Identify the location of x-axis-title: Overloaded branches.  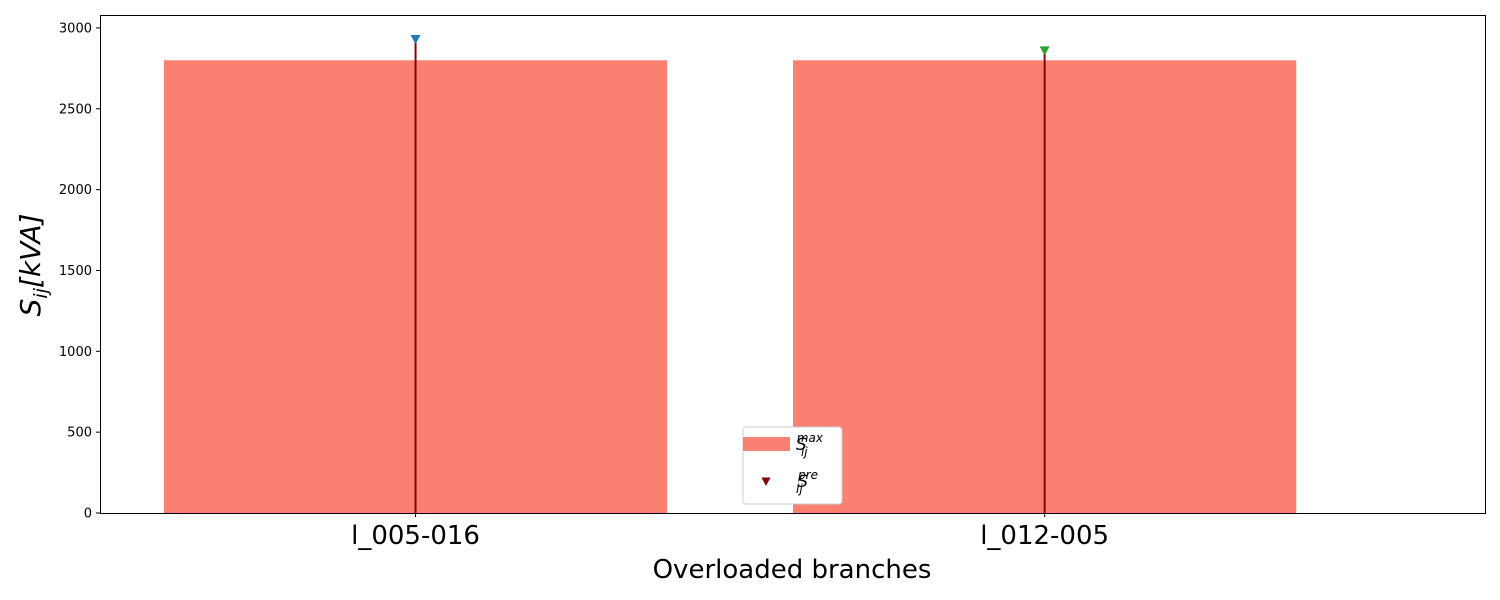
(792, 570).